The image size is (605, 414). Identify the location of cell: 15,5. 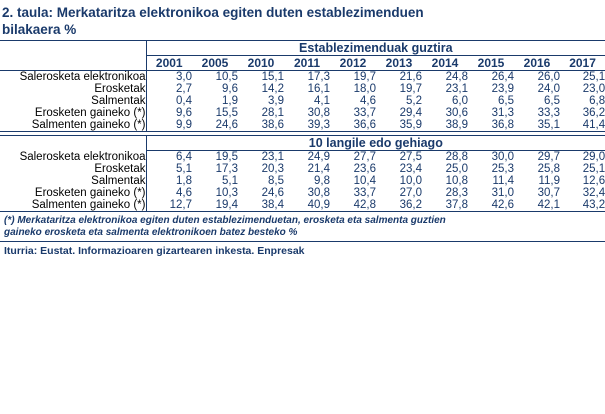
(226, 113).